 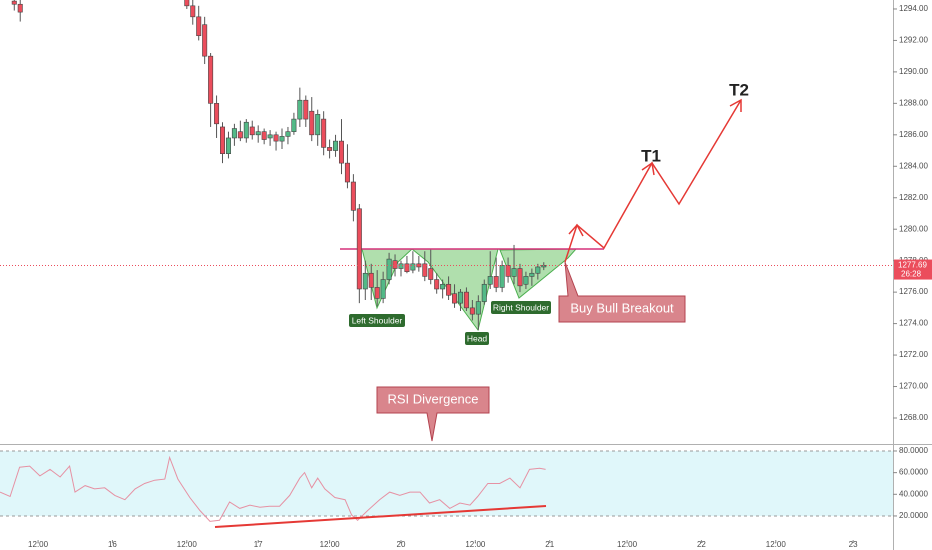 What do you see at coordinates (912, 265) in the screenshot?
I see `last-price-label: 1277.69` at bounding box center [912, 265].